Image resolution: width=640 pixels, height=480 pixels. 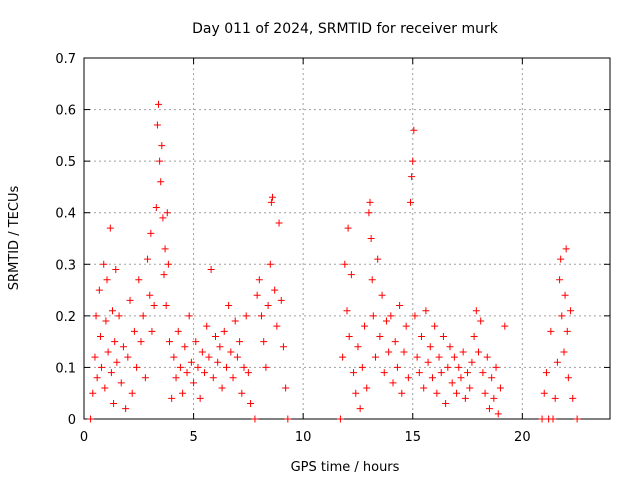 I want to click on x-tick-label: 15, so click(x=412, y=437).